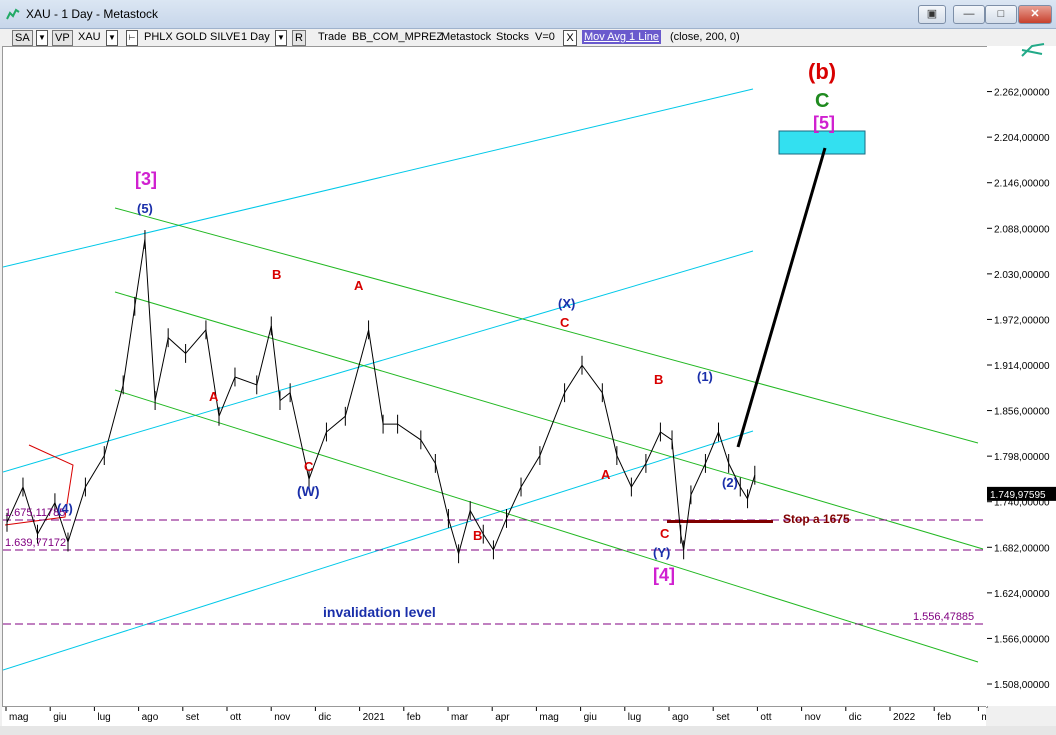  Describe the element at coordinates (545, 37) in the screenshot. I see `volume-label: V=0` at that location.